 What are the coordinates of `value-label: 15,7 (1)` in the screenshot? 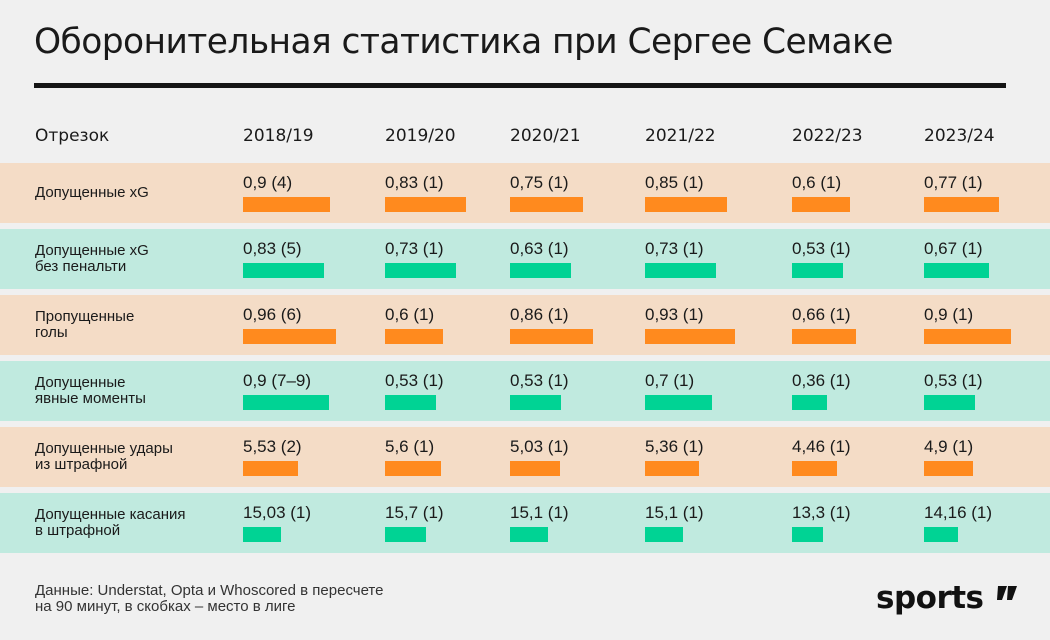 It's located at (414, 512).